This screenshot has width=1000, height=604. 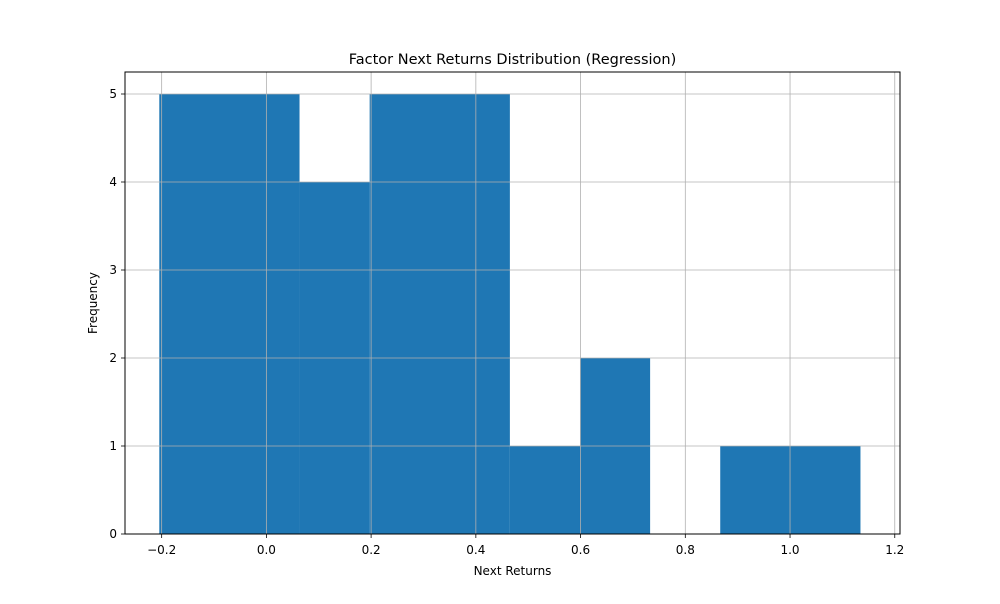 I want to click on y-tick-label-4: 4, so click(x=113, y=182).